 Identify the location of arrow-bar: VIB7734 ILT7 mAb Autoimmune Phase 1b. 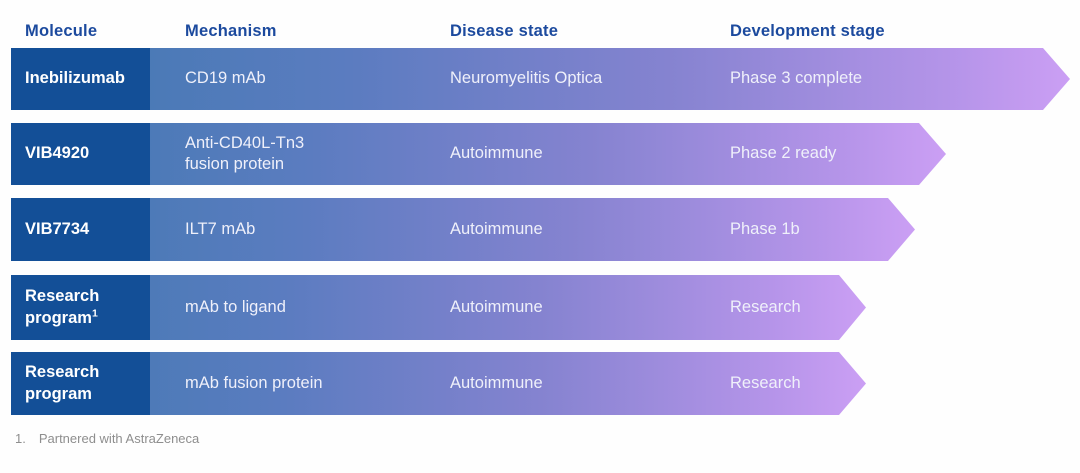
(463, 229).